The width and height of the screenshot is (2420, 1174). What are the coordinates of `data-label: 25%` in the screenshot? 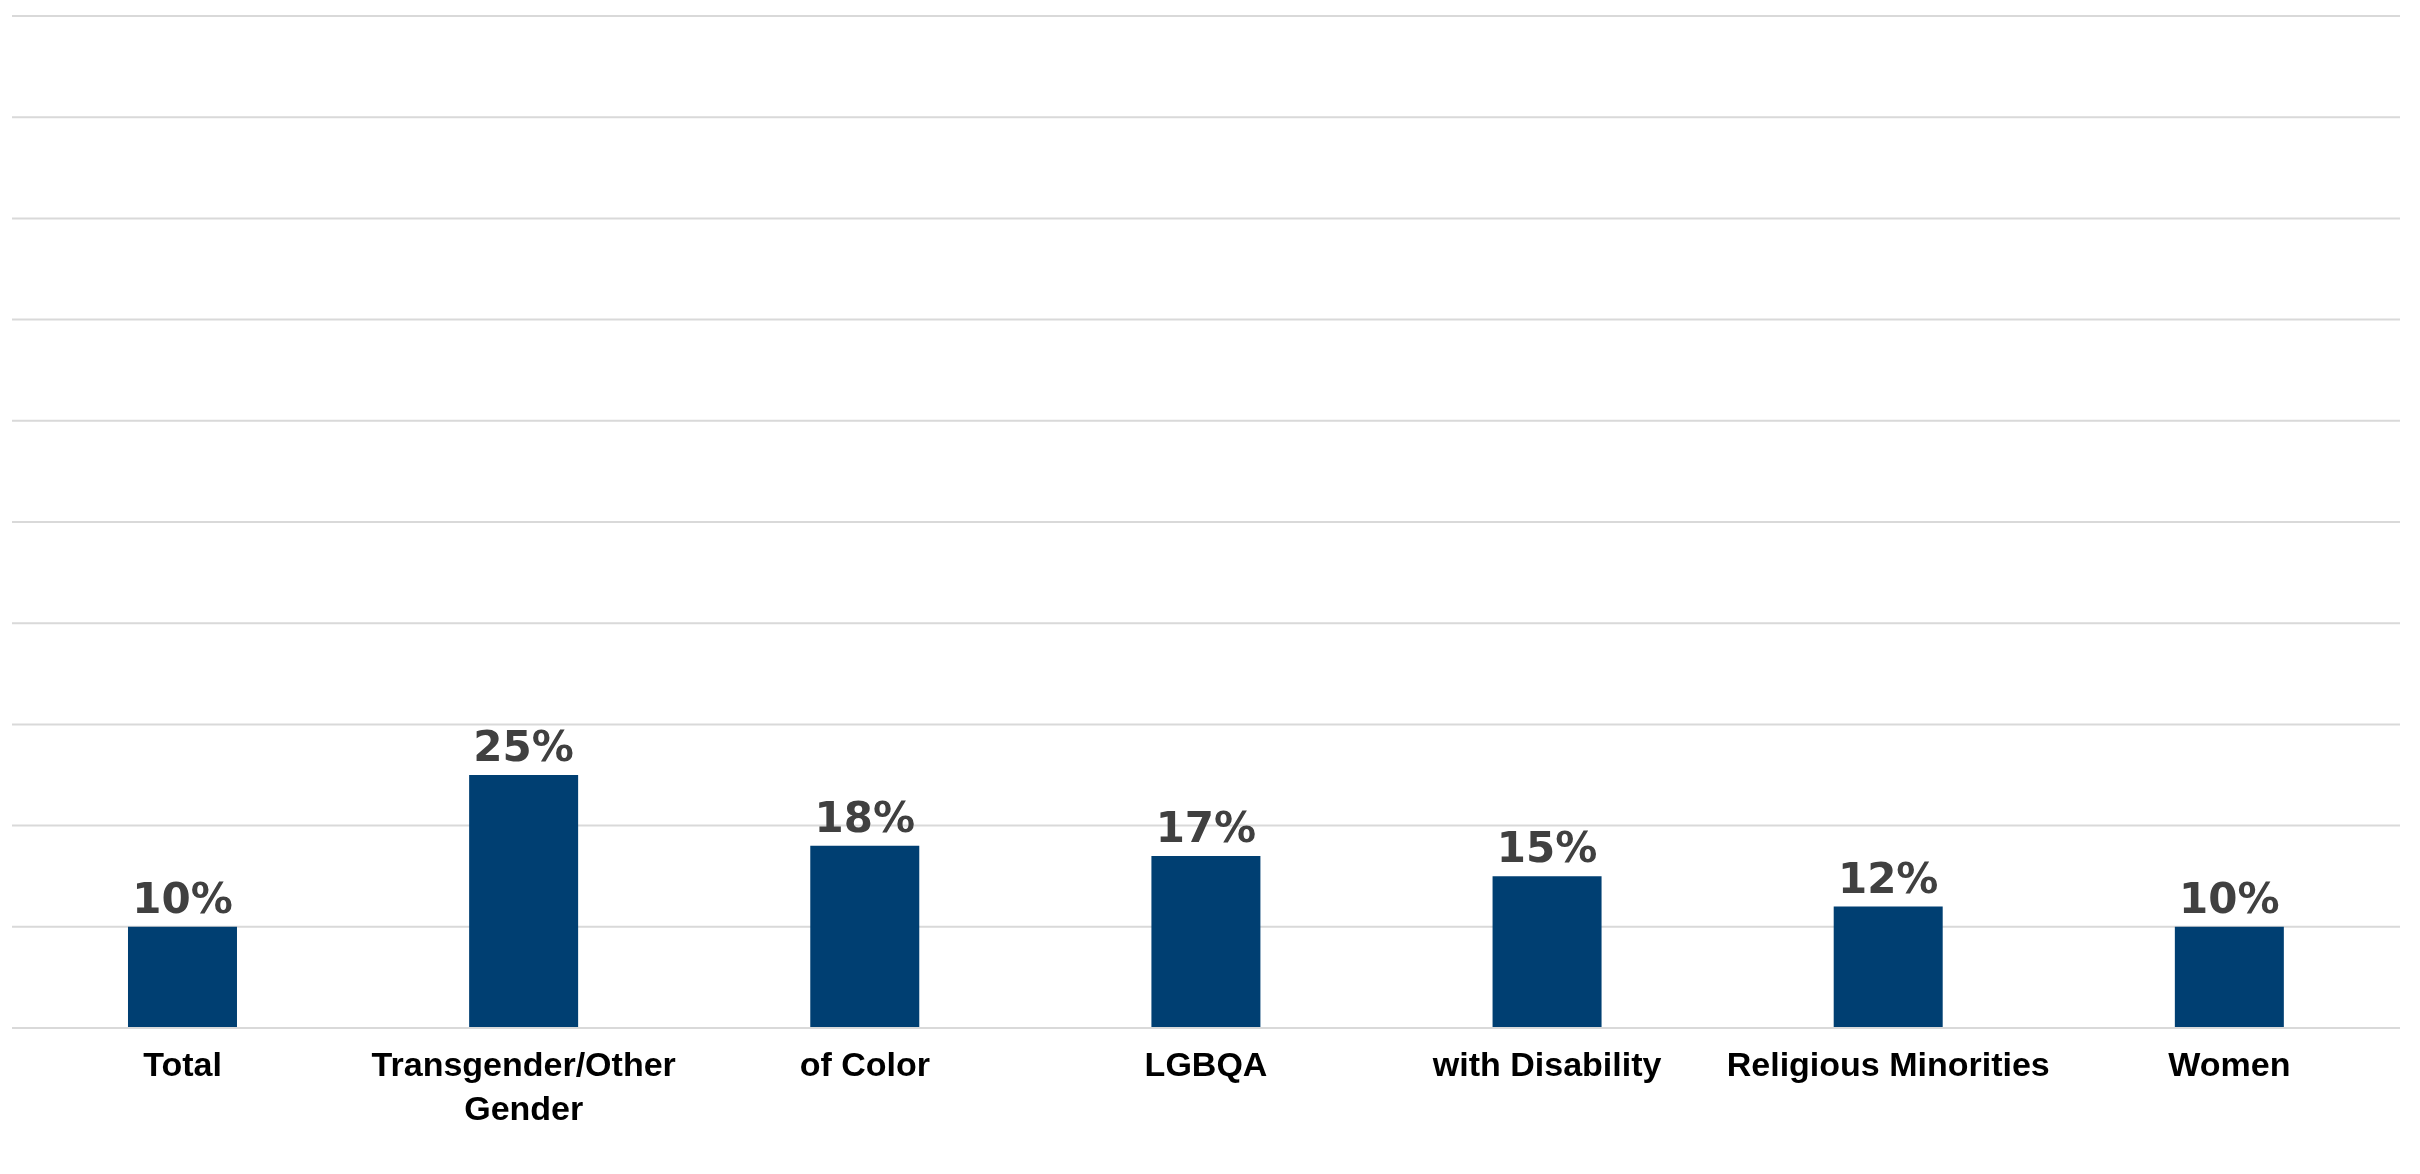 It's located at (523, 746).